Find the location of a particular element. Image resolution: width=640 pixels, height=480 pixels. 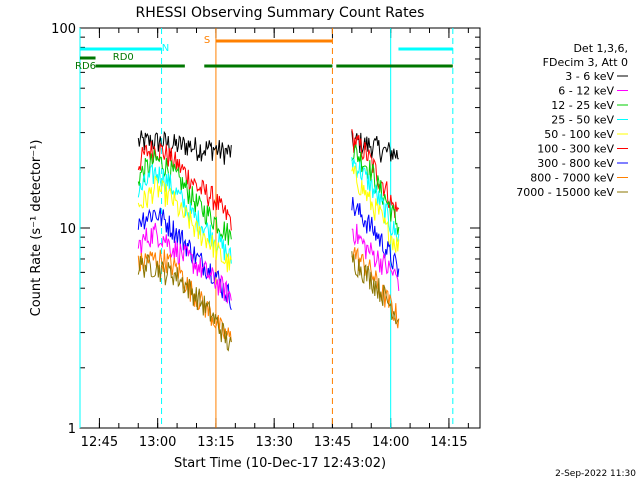

chart-title: RHESSI Observing Summary Count Rates is located at coordinates (280, 13).